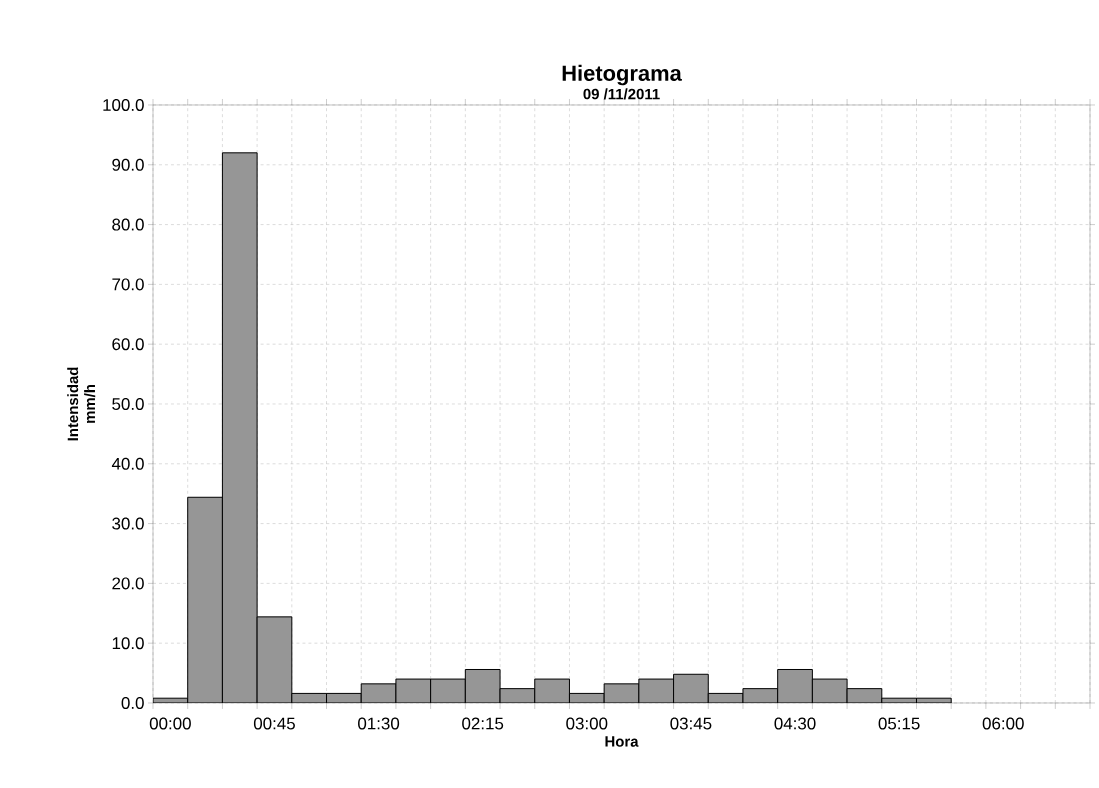 The width and height of the screenshot is (1099, 788). Describe the element at coordinates (483, 723) in the screenshot. I see `x-tick-label: 02:15` at that location.